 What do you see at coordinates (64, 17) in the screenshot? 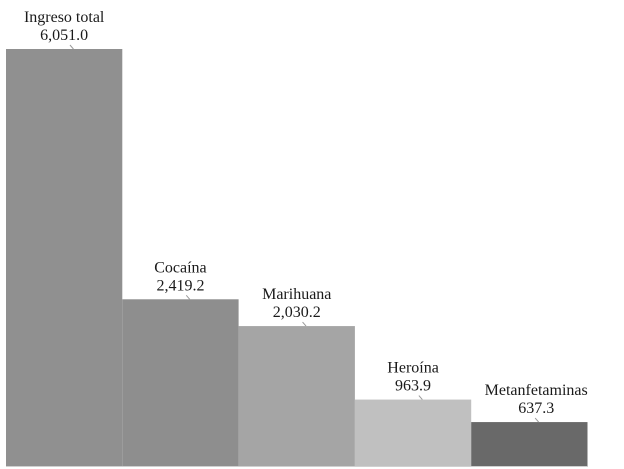
I see `category-label-ingreso-total: Ingreso total` at bounding box center [64, 17].